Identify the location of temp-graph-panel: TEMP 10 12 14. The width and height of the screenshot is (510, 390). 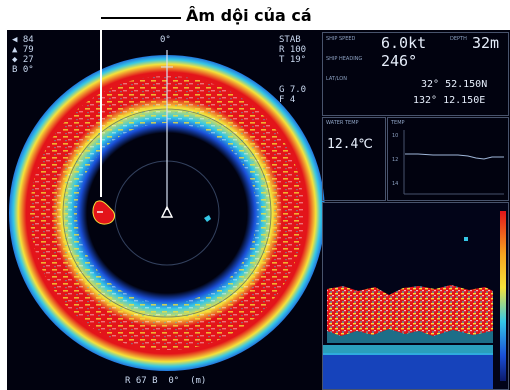
(448, 159).